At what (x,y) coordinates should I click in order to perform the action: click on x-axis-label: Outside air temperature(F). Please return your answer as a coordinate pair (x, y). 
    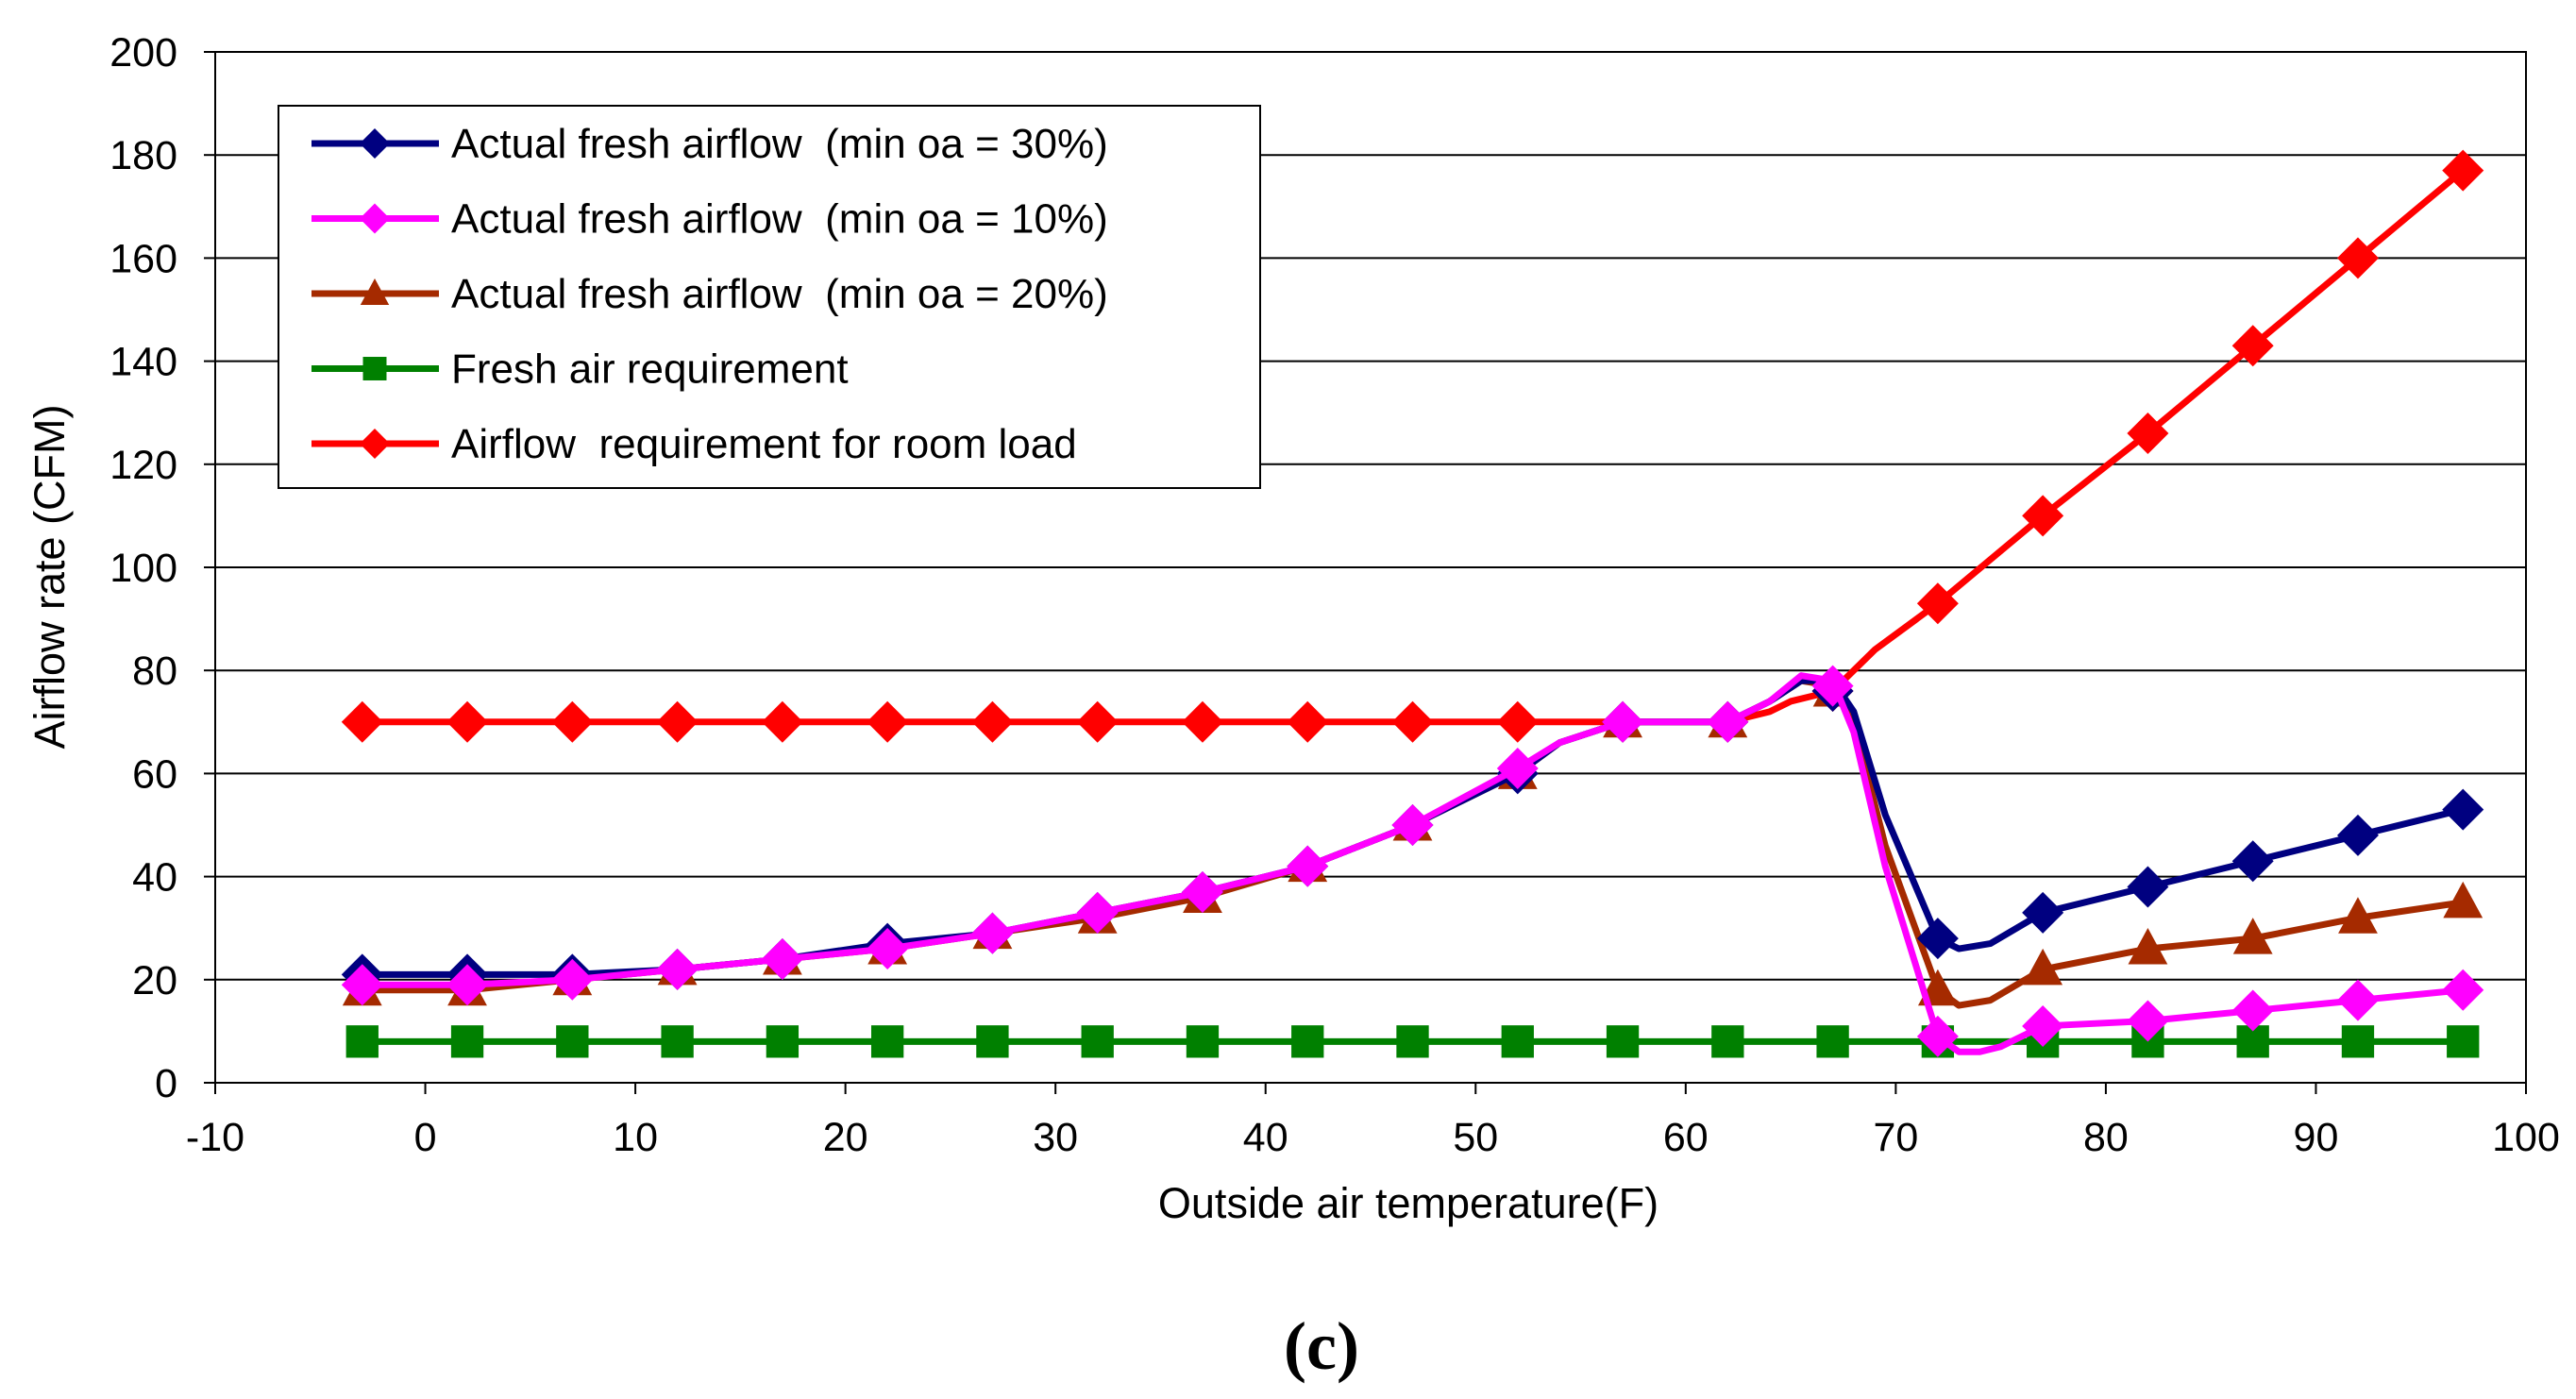
    Looking at the image, I should click on (1408, 1203).